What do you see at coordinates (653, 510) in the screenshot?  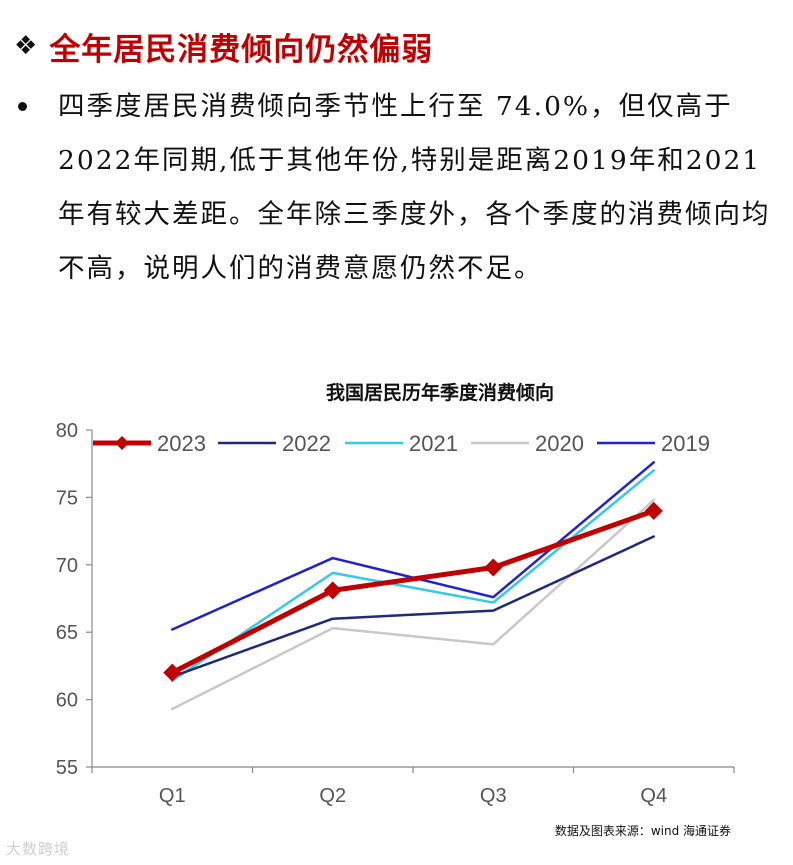 I see `data-point-2023-Q4` at bounding box center [653, 510].